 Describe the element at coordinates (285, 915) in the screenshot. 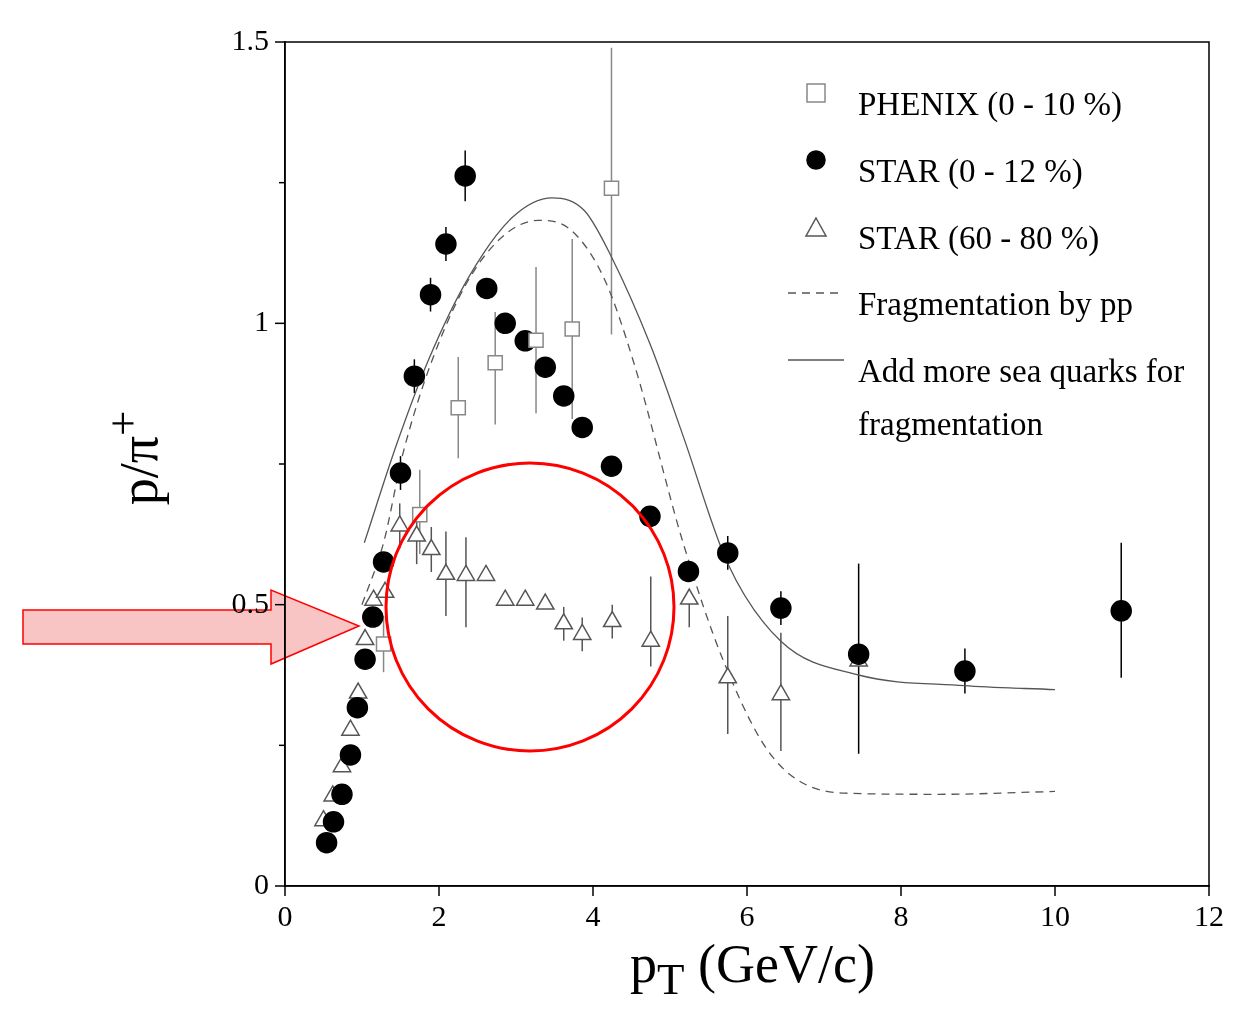

I see `x-tick-label: 0` at that location.